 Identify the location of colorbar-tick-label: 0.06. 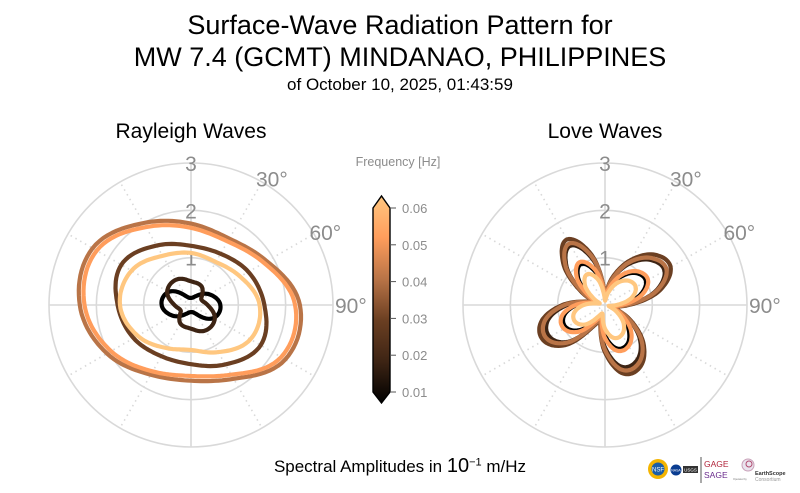
(414, 208).